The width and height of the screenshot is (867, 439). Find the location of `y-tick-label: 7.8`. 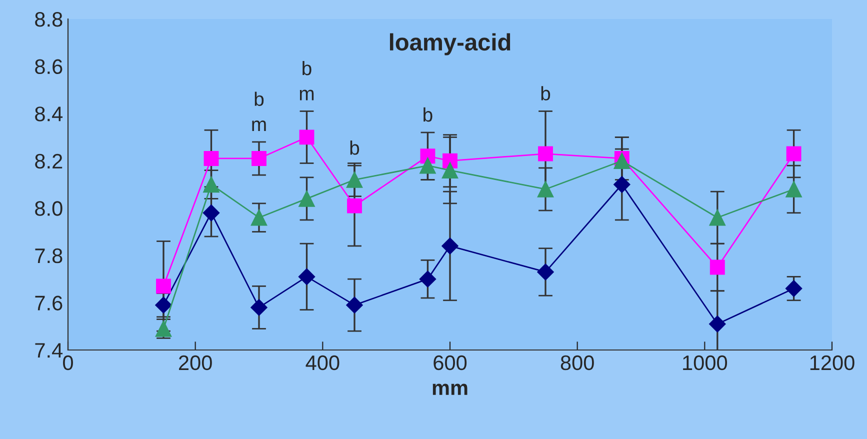

y-tick-label: 7.8 is located at coordinates (48, 256).